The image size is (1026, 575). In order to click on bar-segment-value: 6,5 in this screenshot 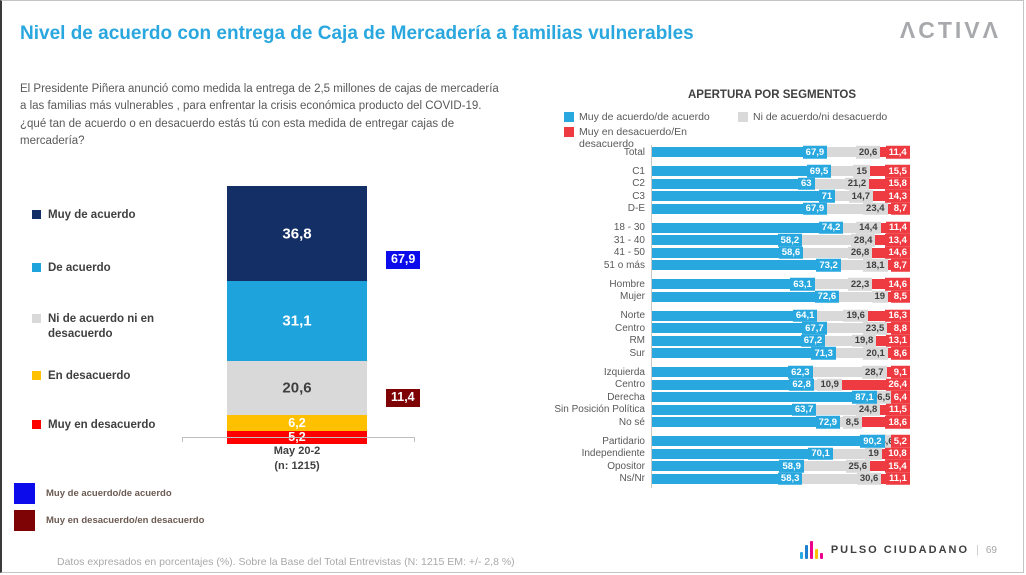, I will do `click(884, 397)`.